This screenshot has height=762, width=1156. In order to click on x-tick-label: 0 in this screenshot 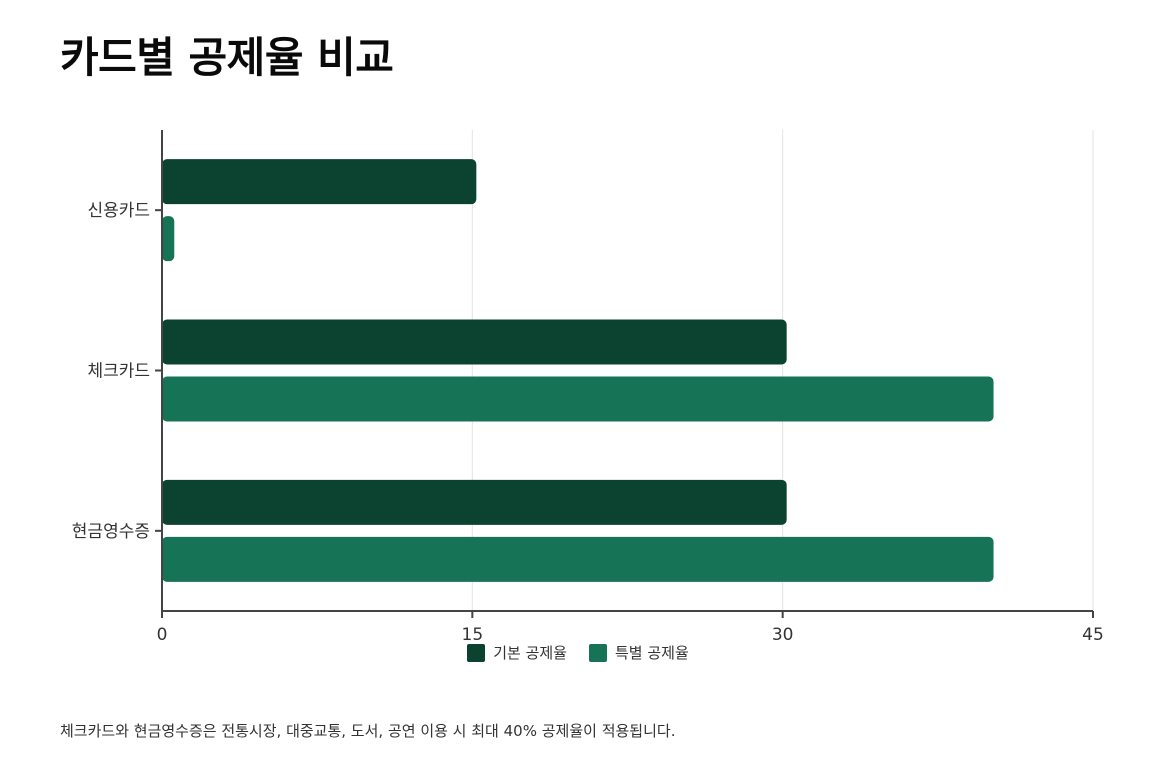, I will do `click(162, 632)`.